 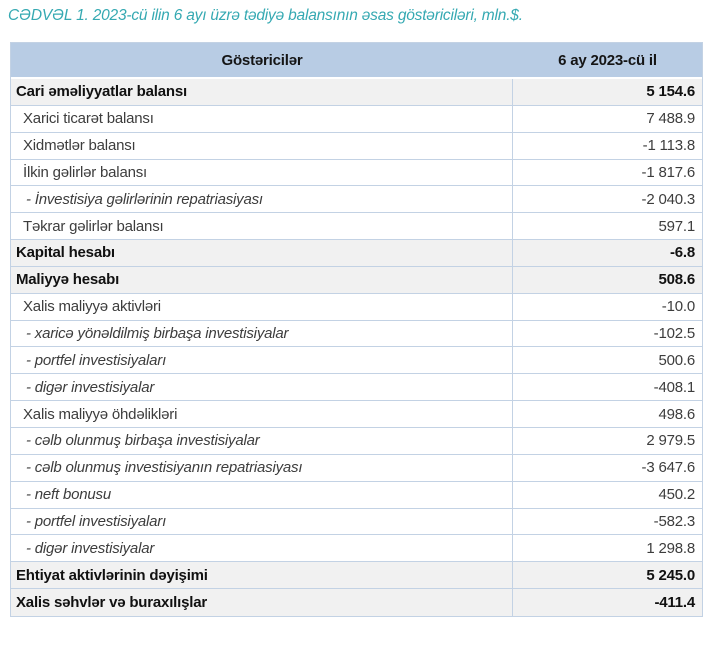 What do you see at coordinates (674, 387) in the screenshot?
I see `row-value: -408.1` at bounding box center [674, 387].